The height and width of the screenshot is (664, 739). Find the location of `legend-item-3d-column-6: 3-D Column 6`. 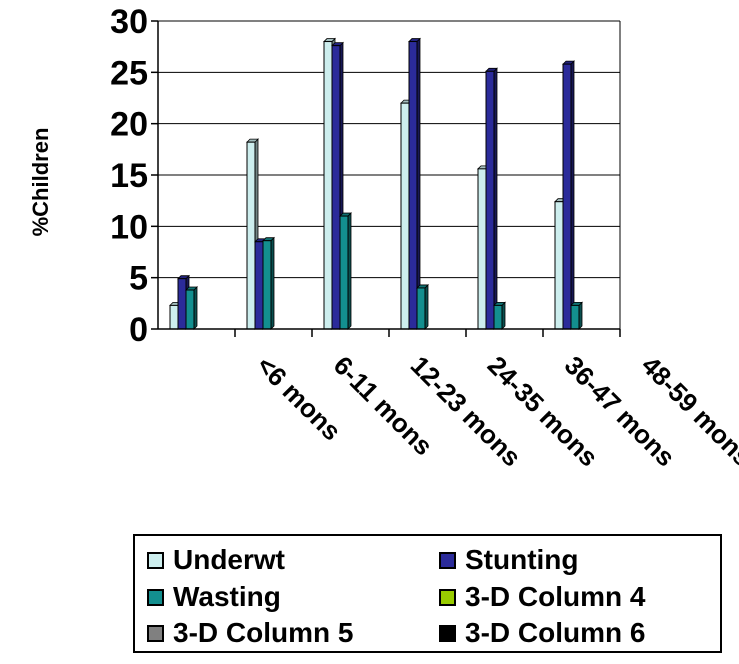

legend-item-3d-column-6: 3-D Column 6 is located at coordinates (542, 633).